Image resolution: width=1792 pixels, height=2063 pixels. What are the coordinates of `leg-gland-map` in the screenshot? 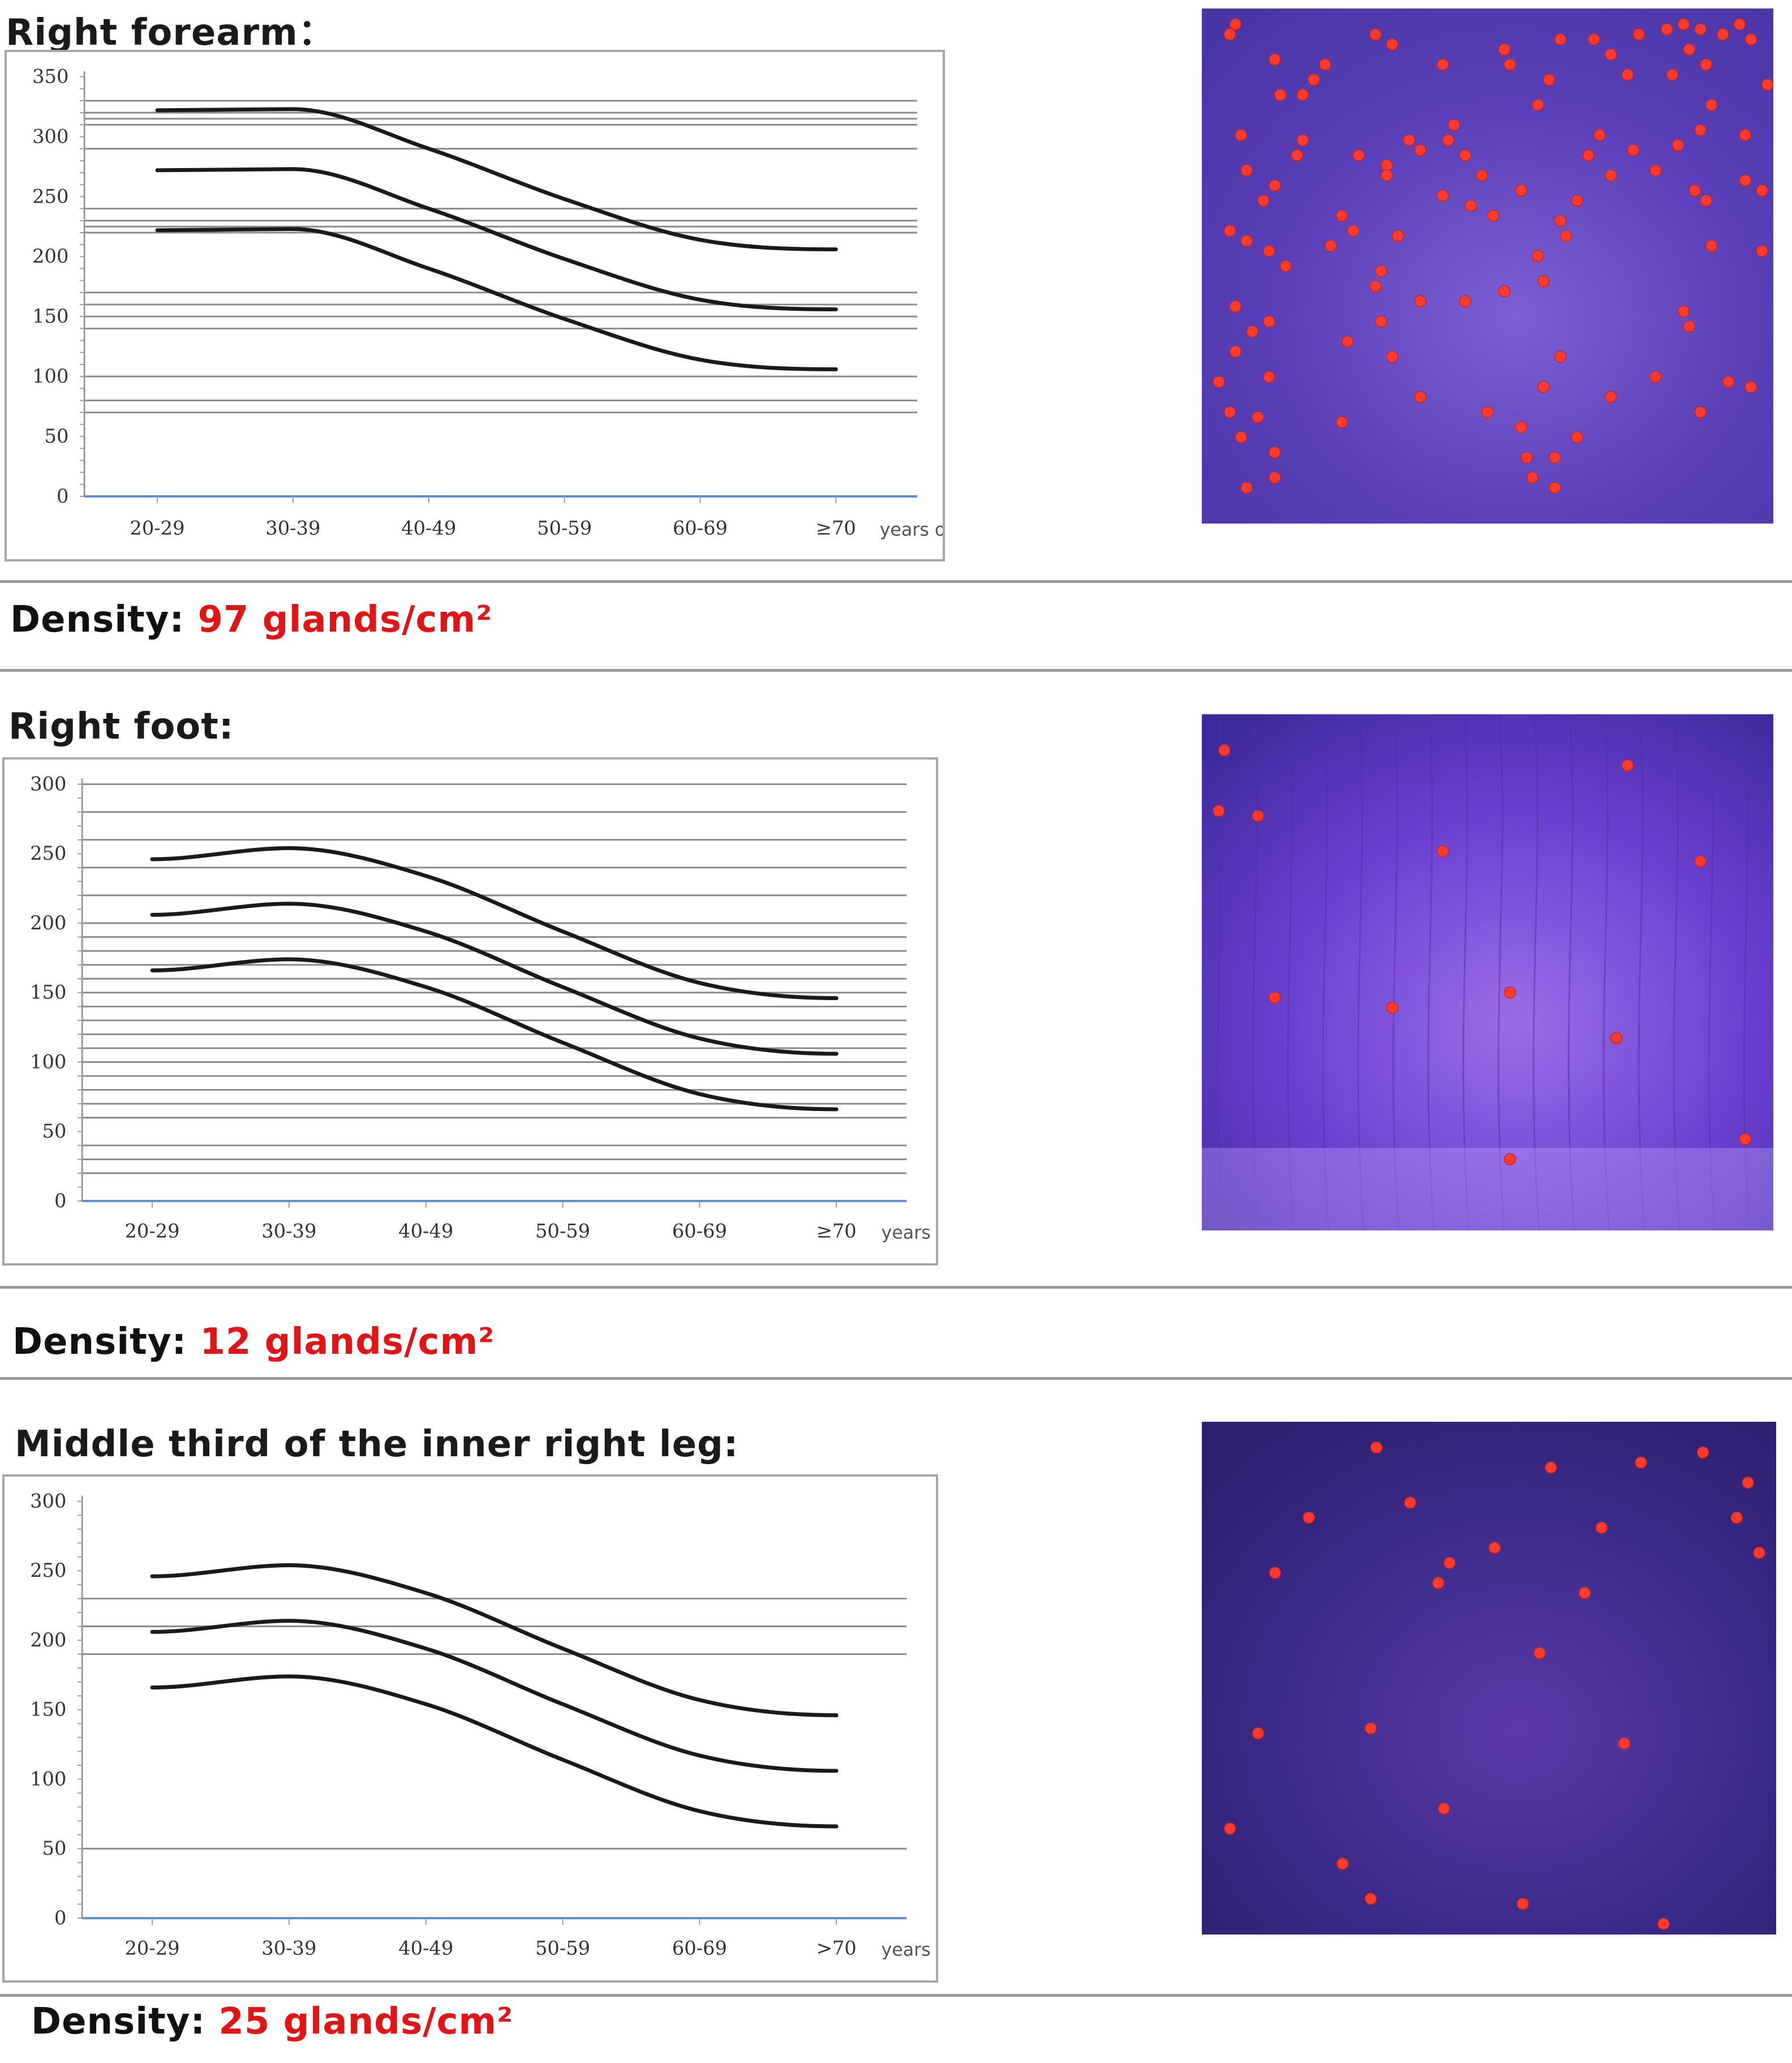 It's located at (1489, 1678).